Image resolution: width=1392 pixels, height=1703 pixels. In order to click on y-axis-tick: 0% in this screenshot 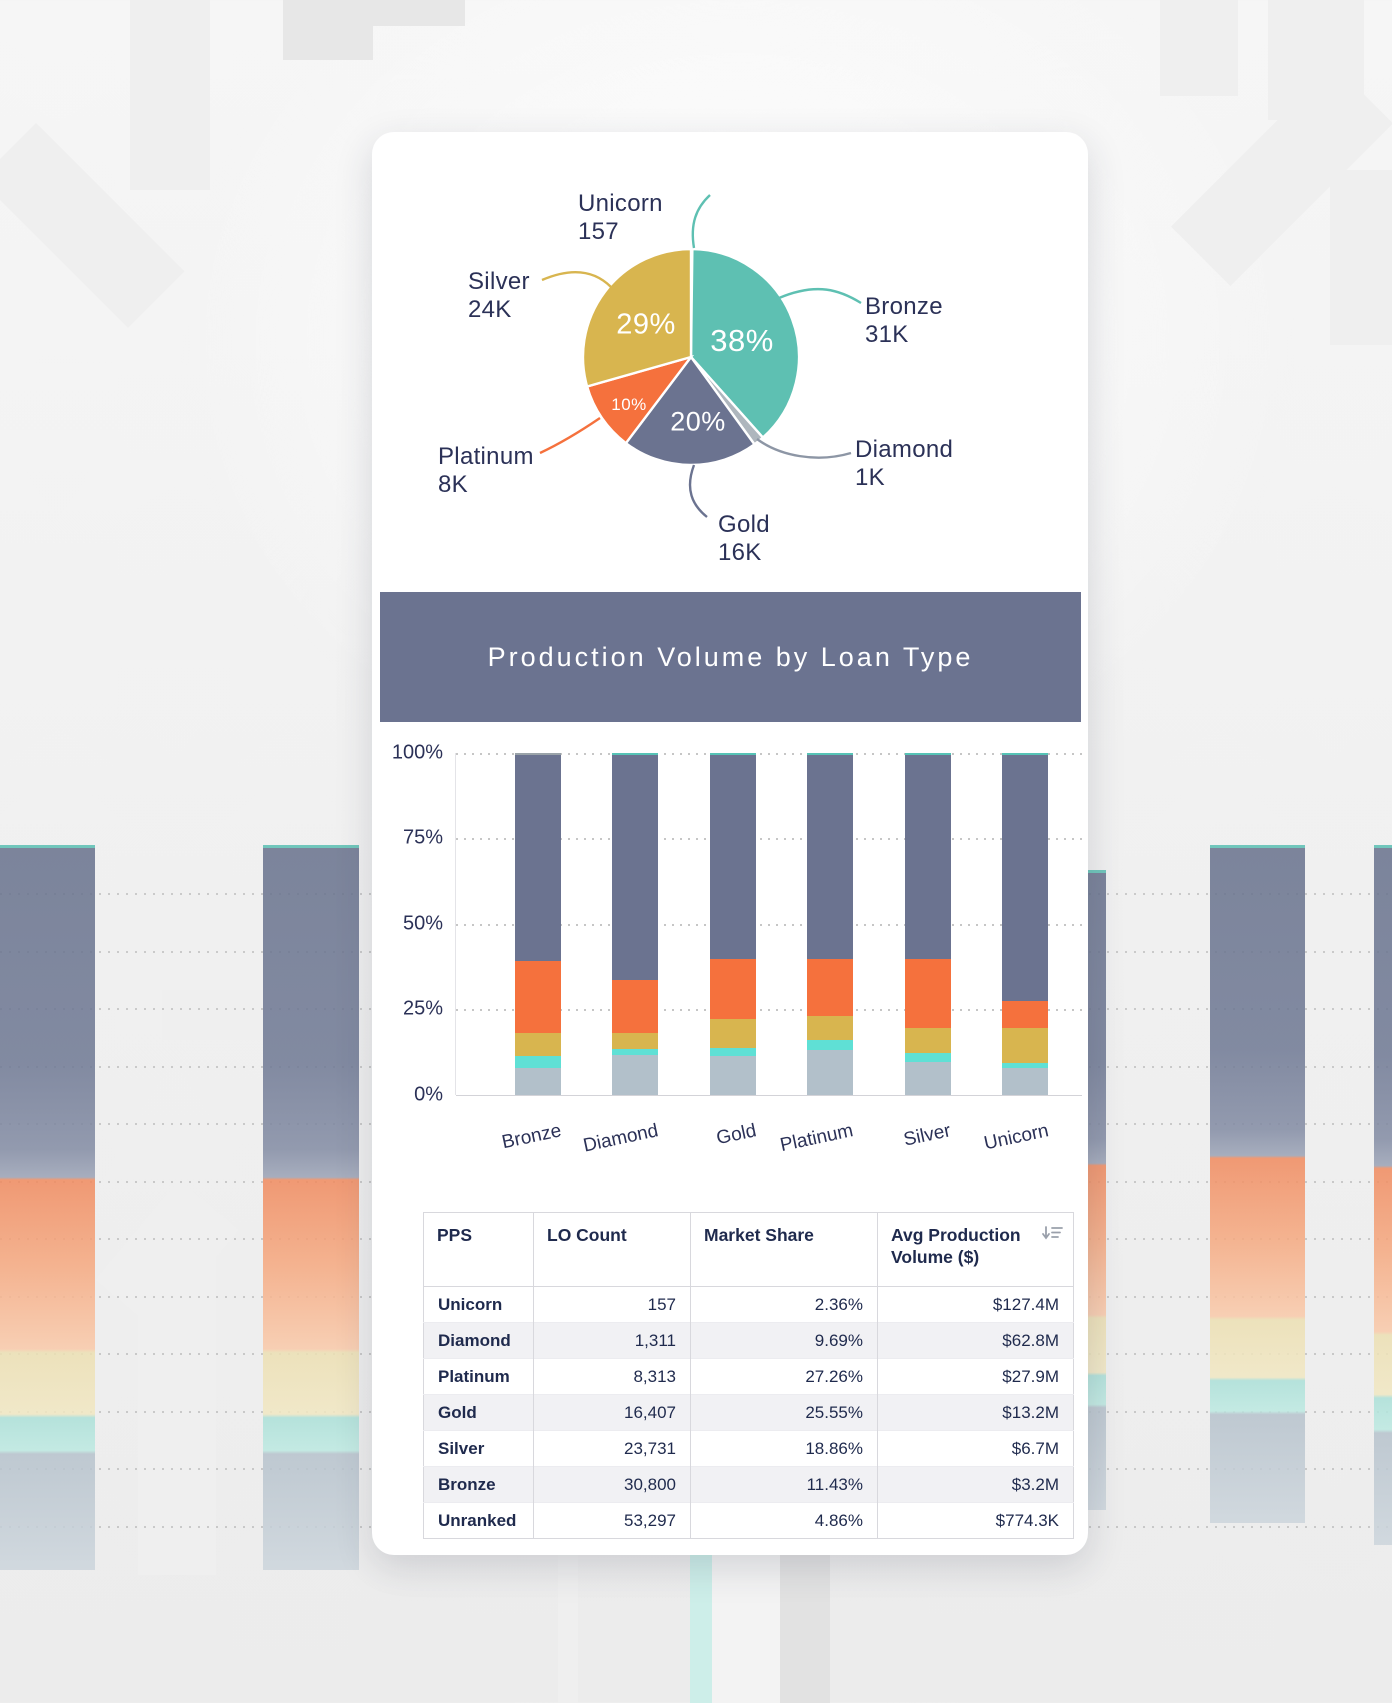, I will do `click(428, 1094)`.